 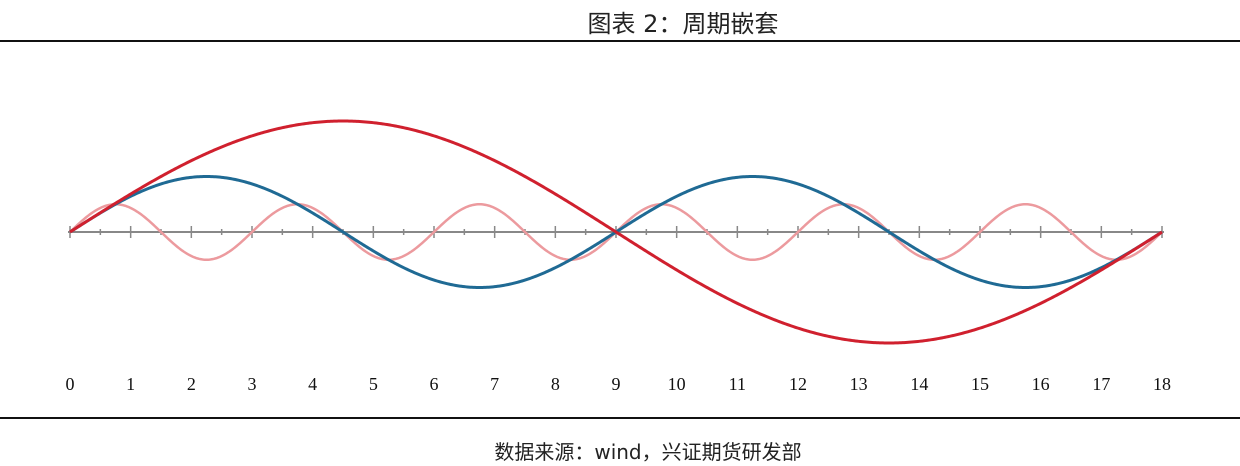 I want to click on x-tick-label: 12, so click(x=798, y=384).